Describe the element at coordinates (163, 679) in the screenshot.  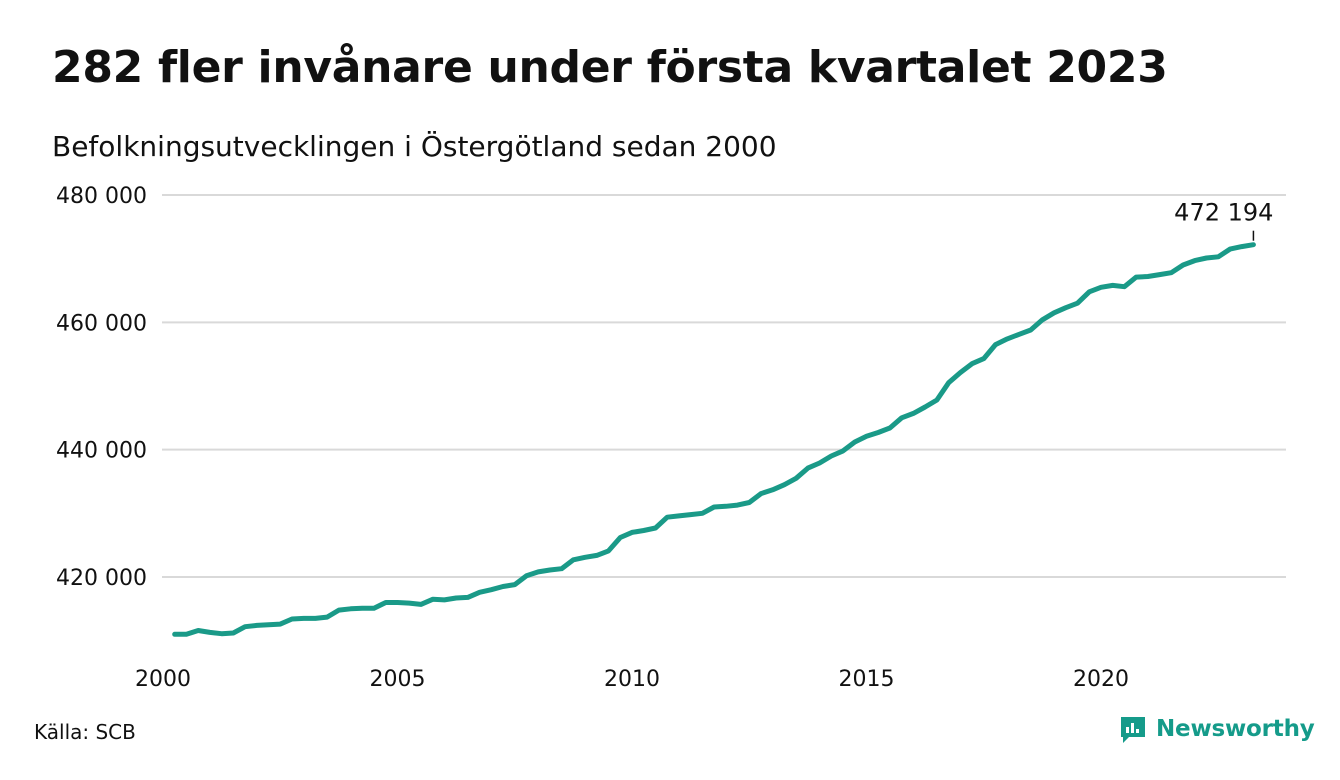
I see `x-tick-label: 2000` at that location.